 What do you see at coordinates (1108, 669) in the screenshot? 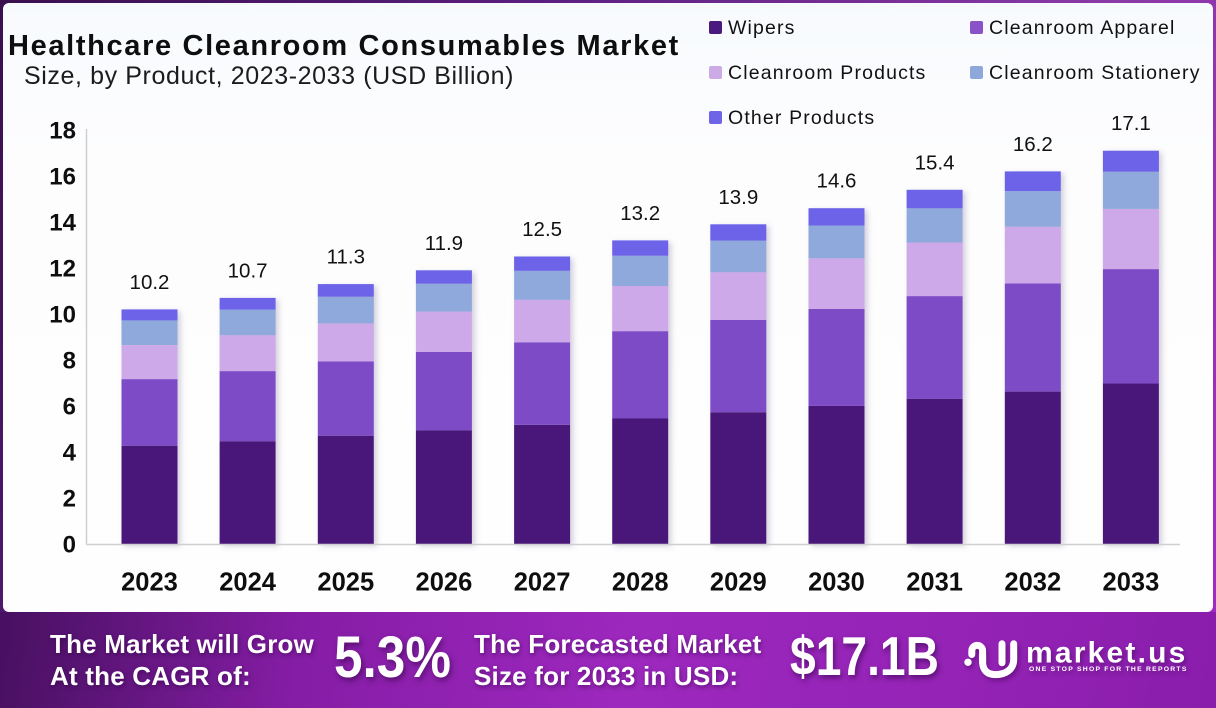
I see `svg-text: ONE STOP SHOP FOR THE REPORTS` at bounding box center [1108, 669].